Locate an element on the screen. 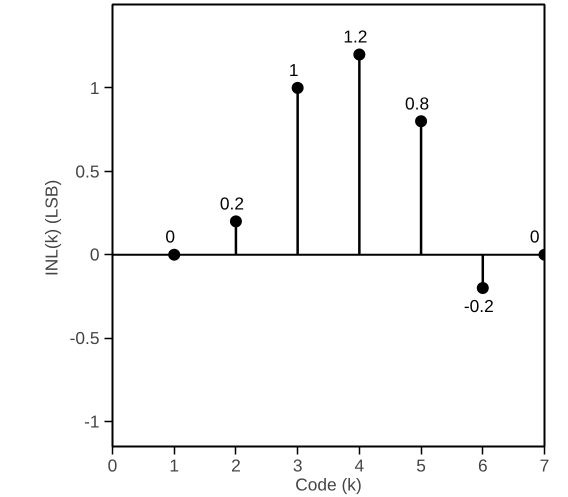 This screenshot has height=497, width=568. y-tick-label: -0.5 is located at coordinates (85, 338).